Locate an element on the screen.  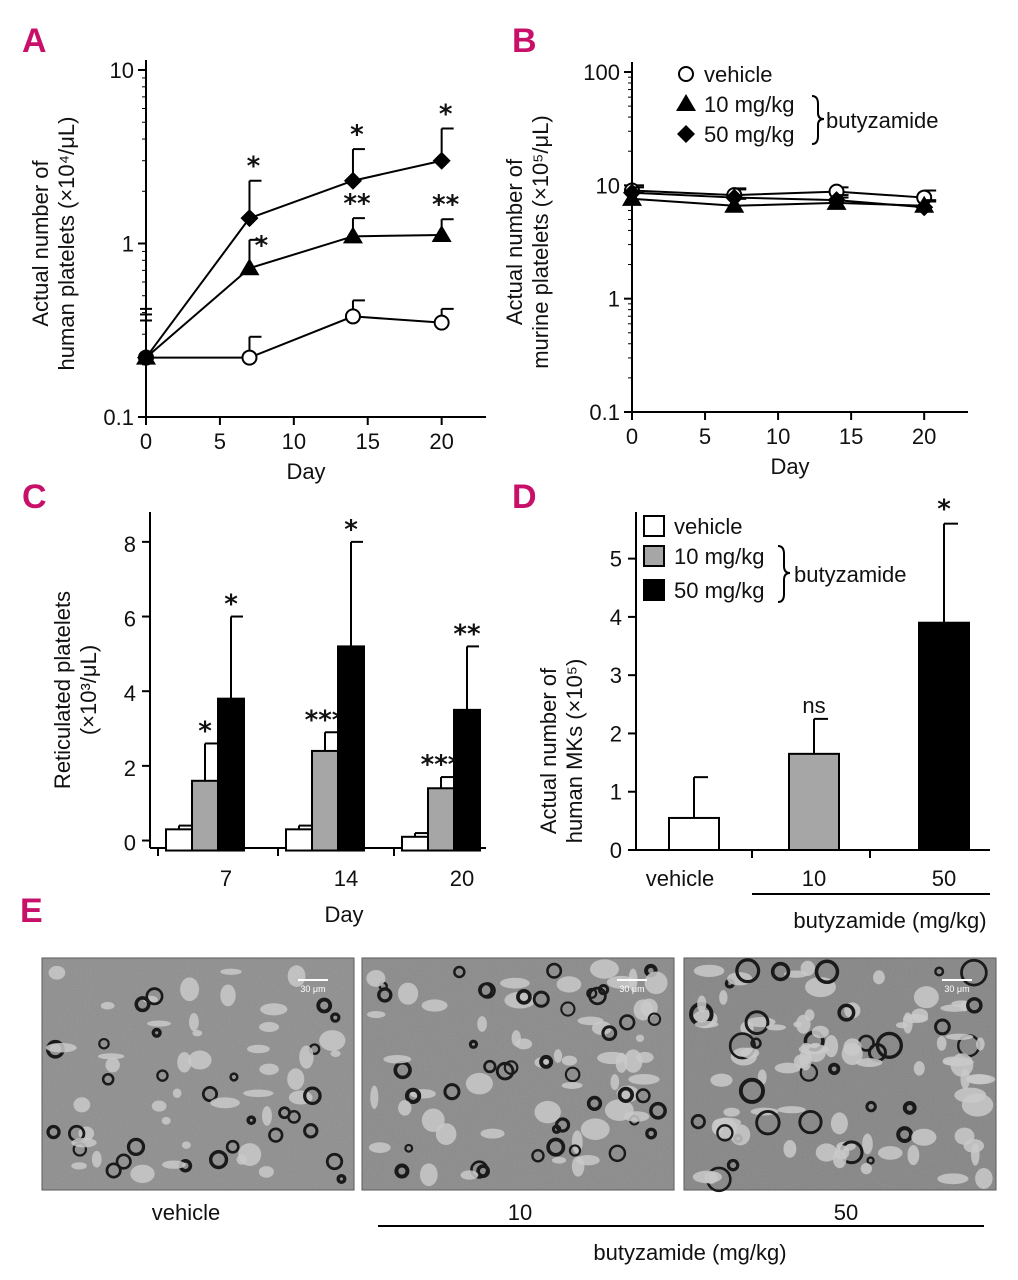
d-y-axis-label: human MKs (×10⁵) is located at coordinates (574, 751).